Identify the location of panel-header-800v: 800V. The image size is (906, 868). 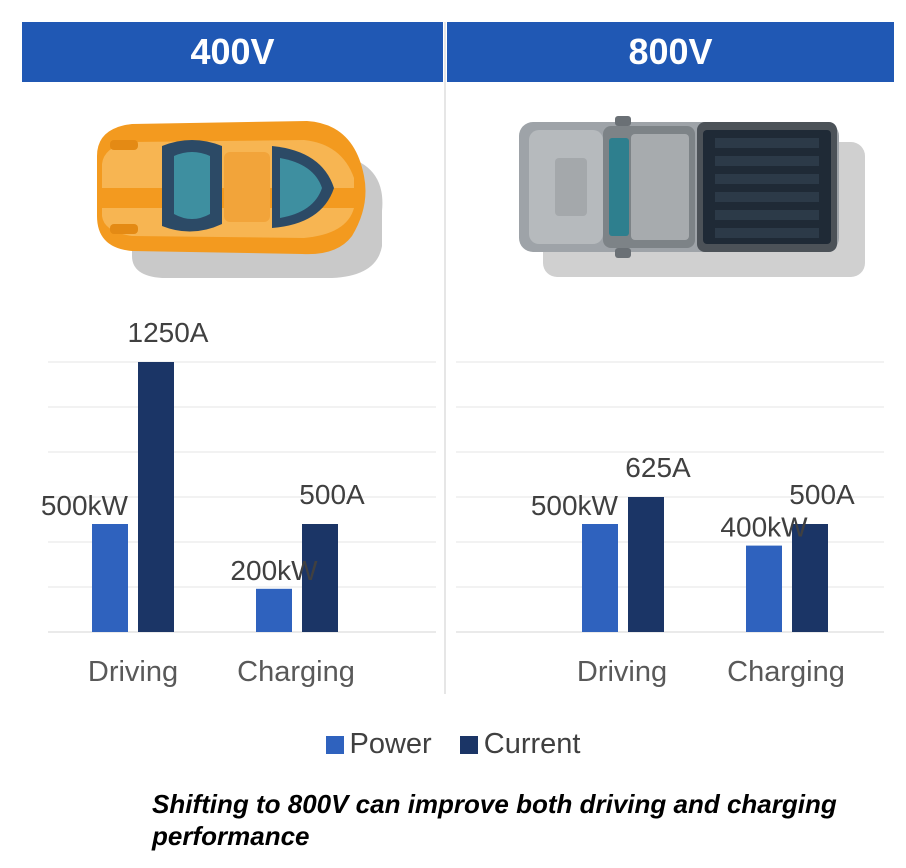
(670, 52).